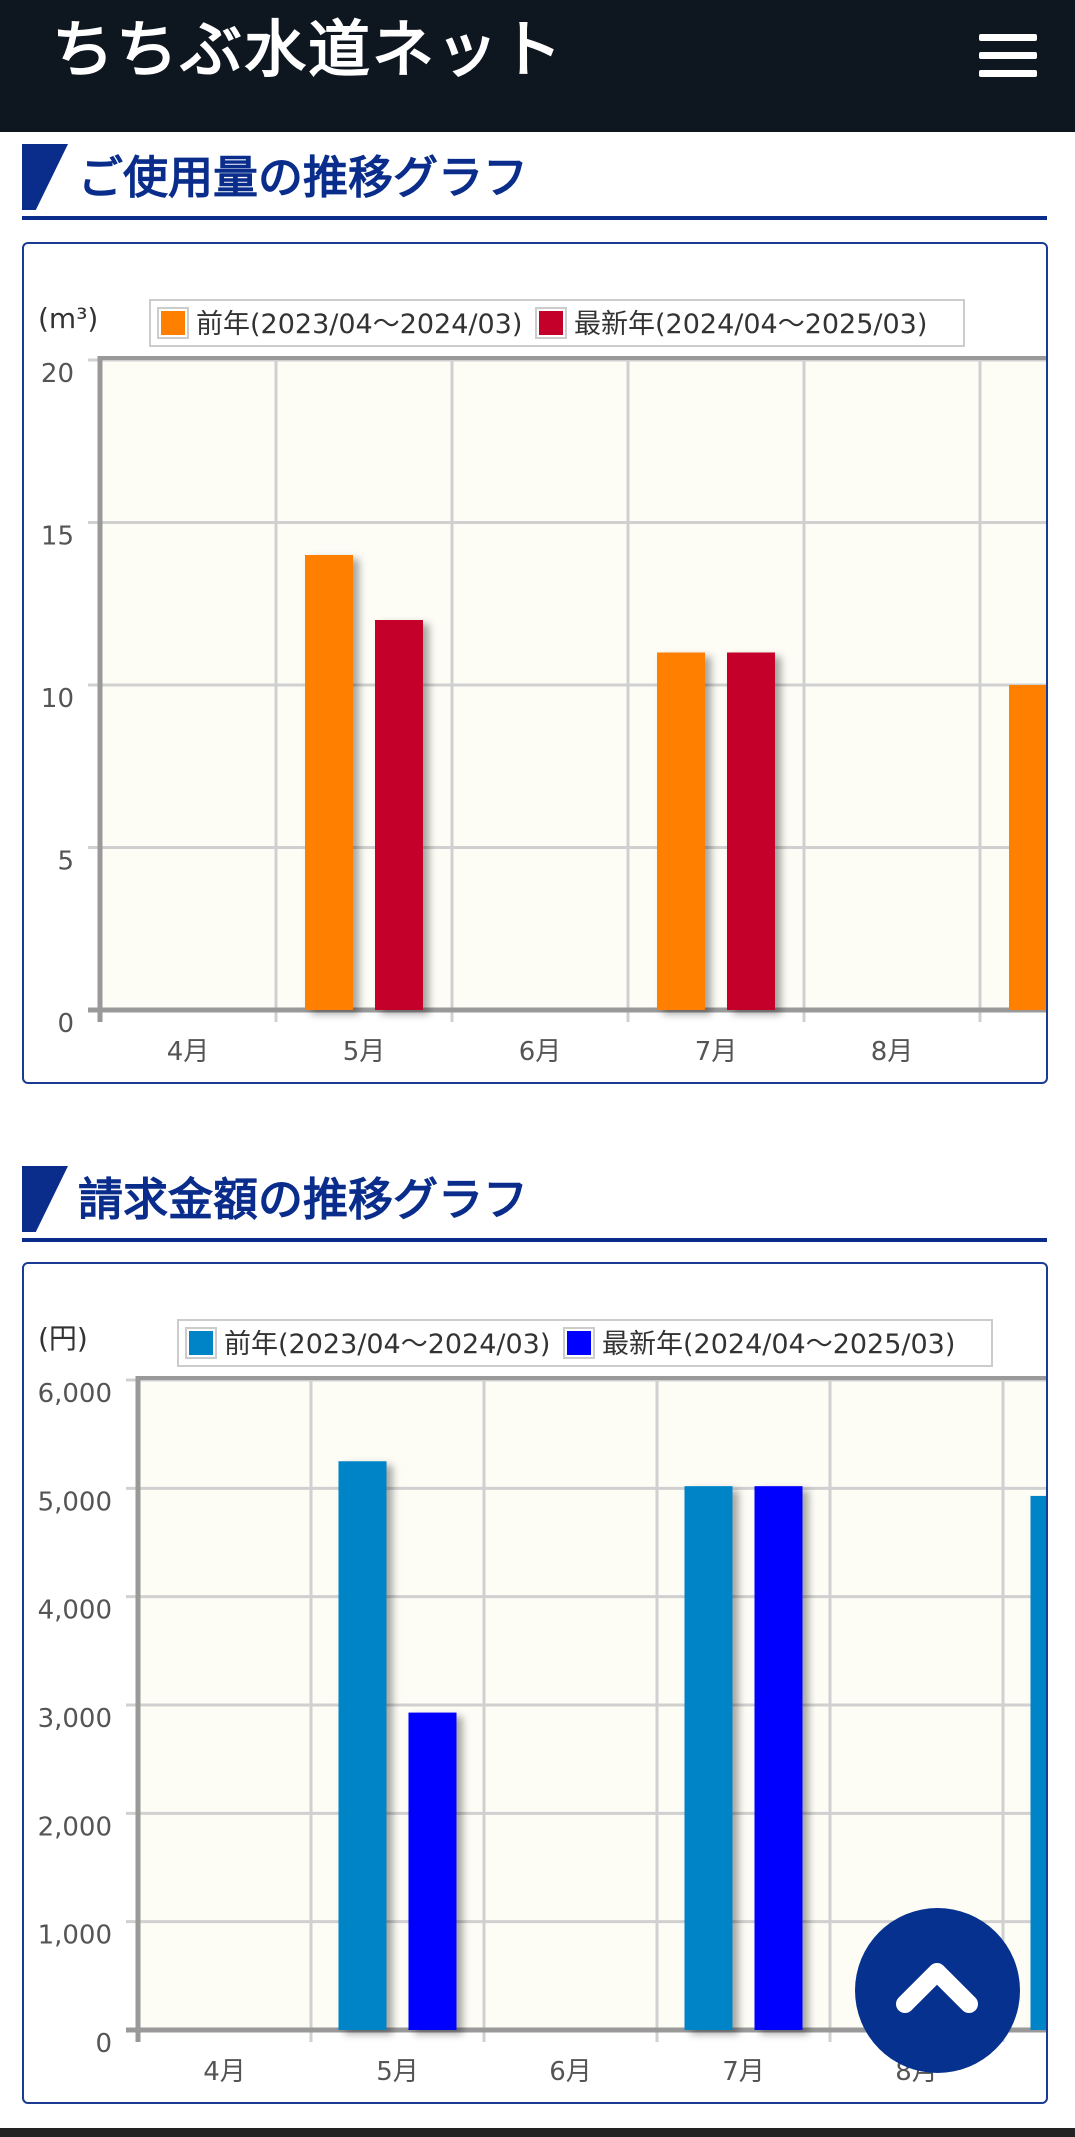 This screenshot has width=1075, height=2137. Describe the element at coordinates (303, 177) in the screenshot. I see `usage-section-title: ご使用量の推移グラフ` at that location.